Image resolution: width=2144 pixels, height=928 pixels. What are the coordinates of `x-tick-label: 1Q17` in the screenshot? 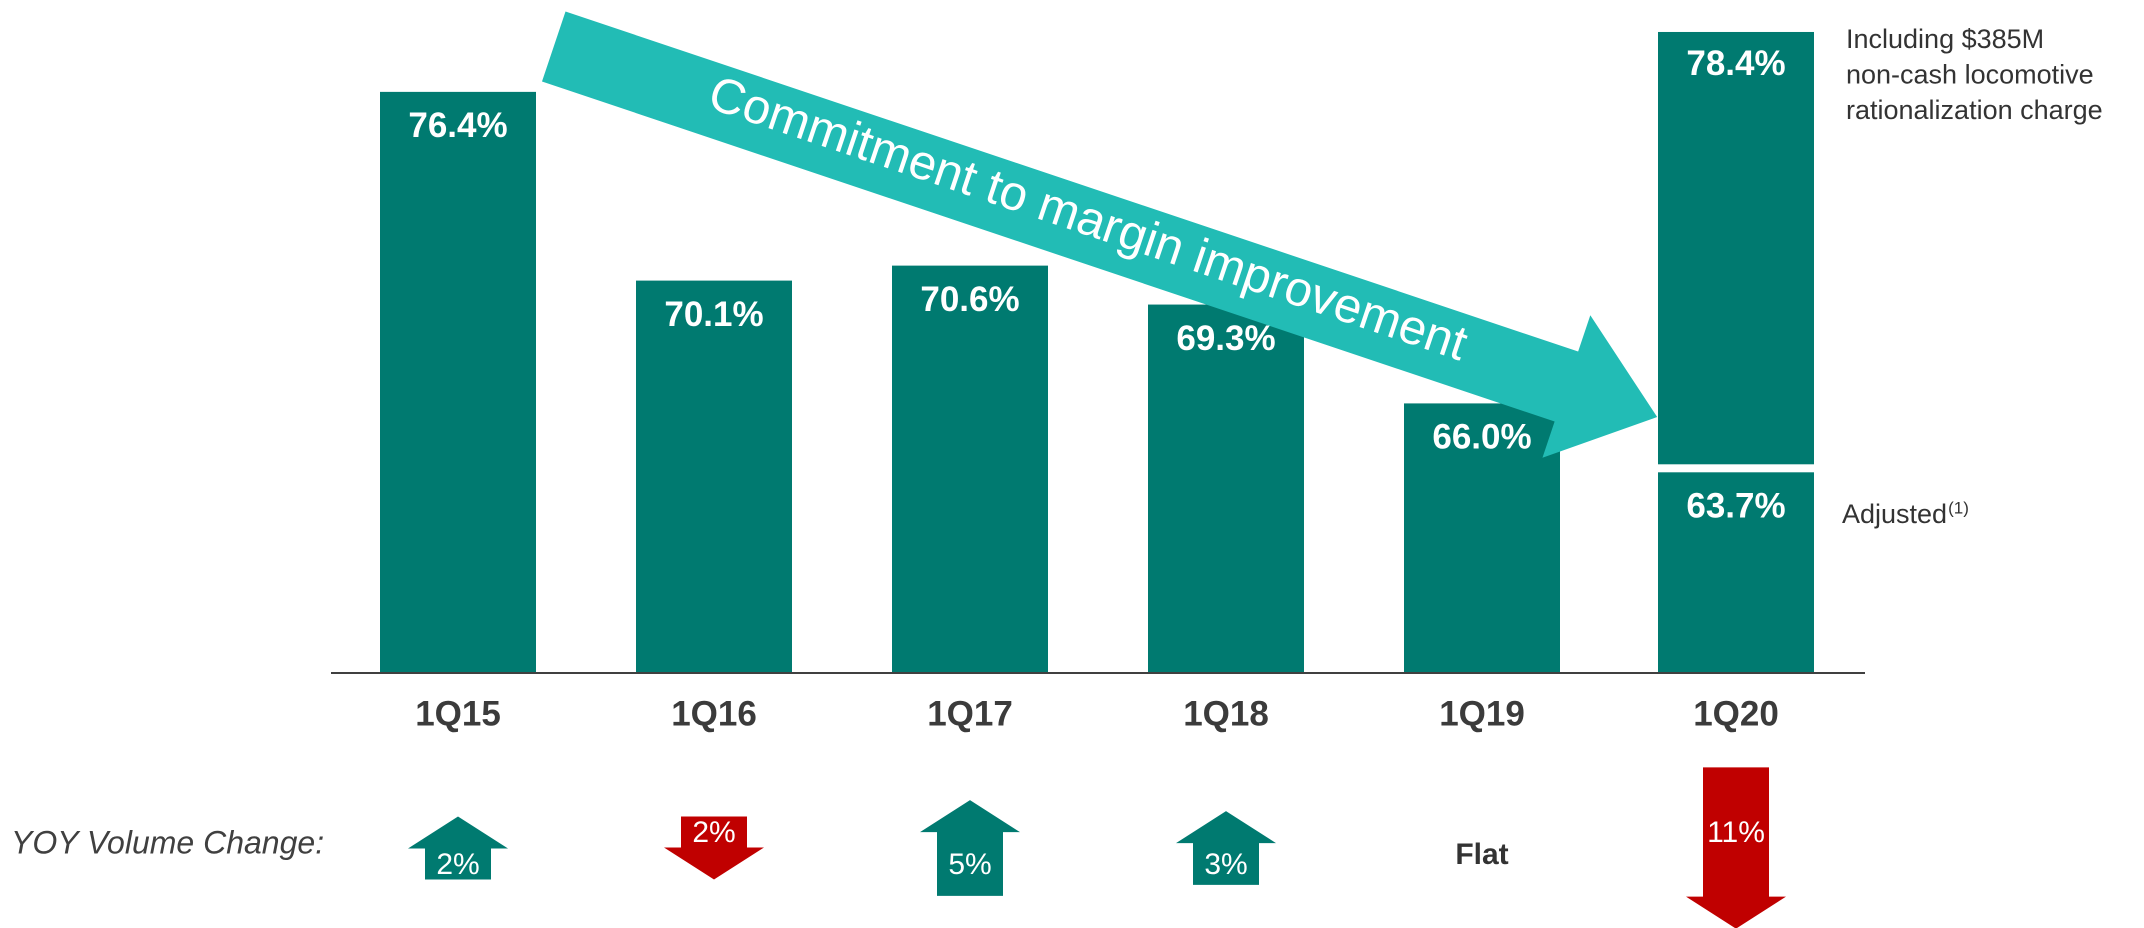 It's located at (970, 713).